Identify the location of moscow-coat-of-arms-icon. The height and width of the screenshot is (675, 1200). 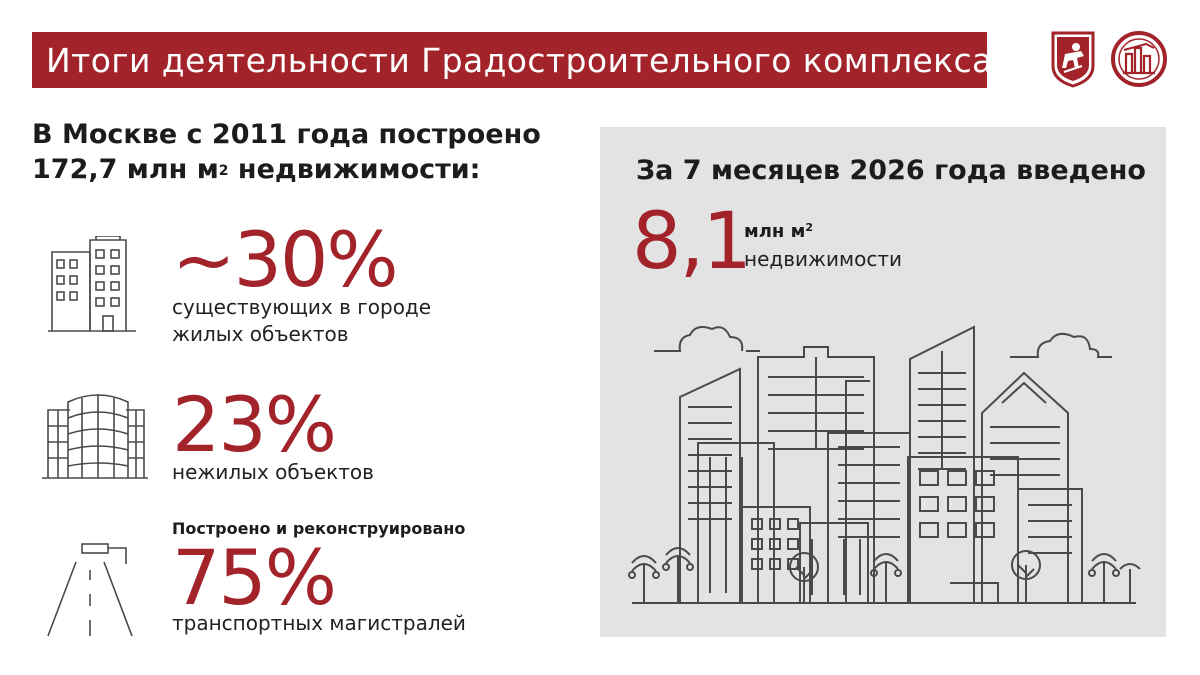
(1073, 59).